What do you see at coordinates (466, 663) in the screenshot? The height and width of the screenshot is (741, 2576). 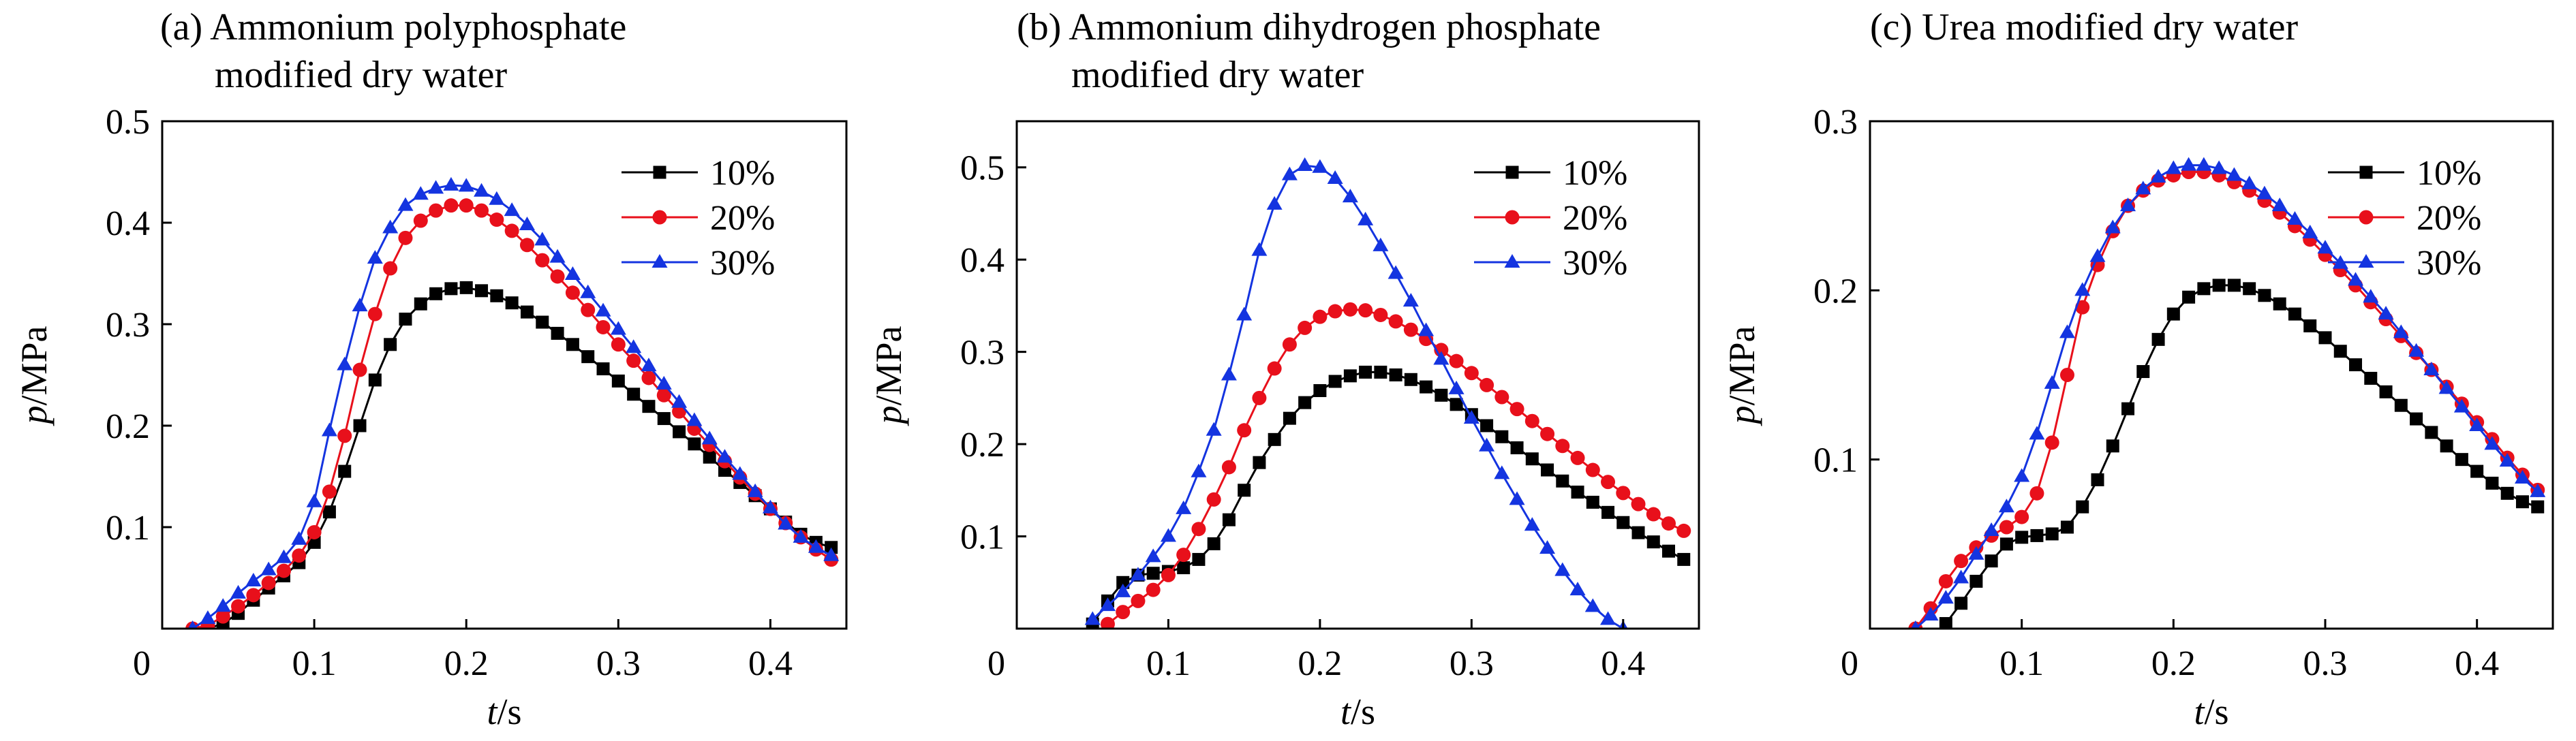 I see `x-tick-label: 0.2` at bounding box center [466, 663].